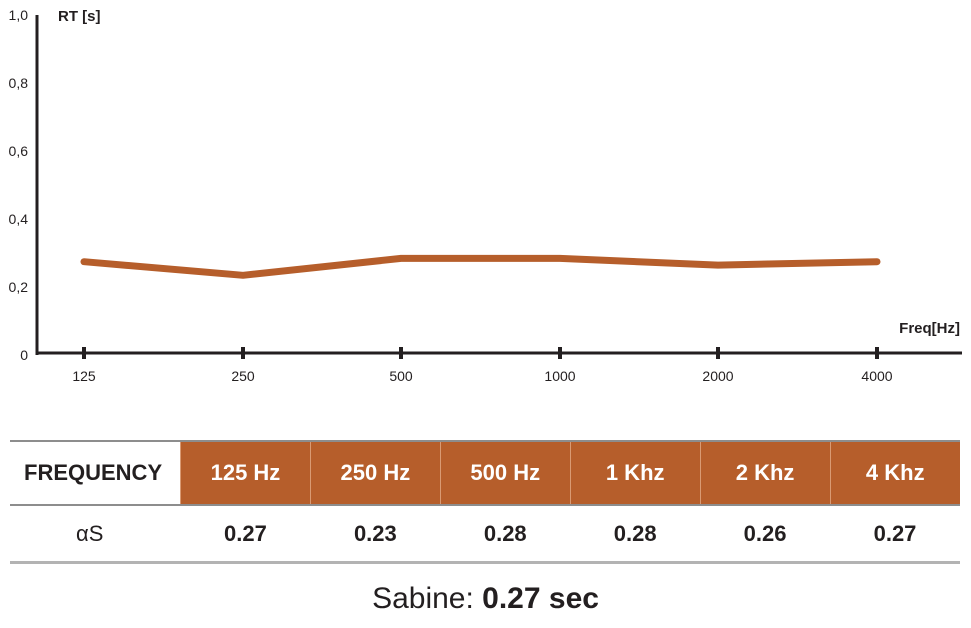 The width and height of the screenshot is (971, 628). What do you see at coordinates (635, 473) in the screenshot?
I see `table-header-cell: 1 Khz` at bounding box center [635, 473].